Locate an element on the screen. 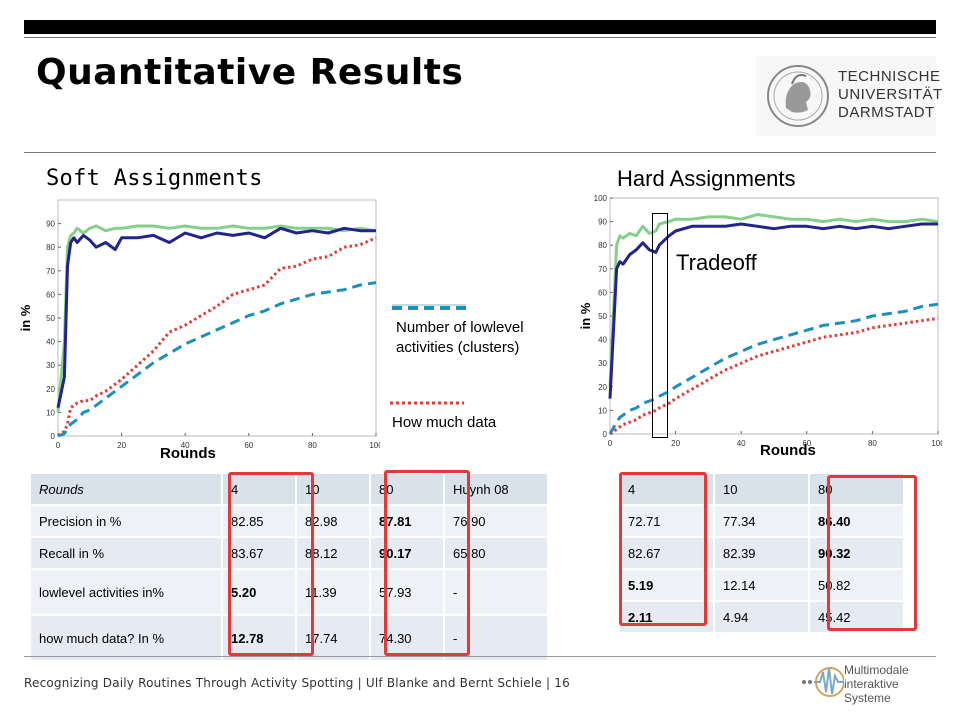  y-tick-label: 30 is located at coordinates (50, 365).